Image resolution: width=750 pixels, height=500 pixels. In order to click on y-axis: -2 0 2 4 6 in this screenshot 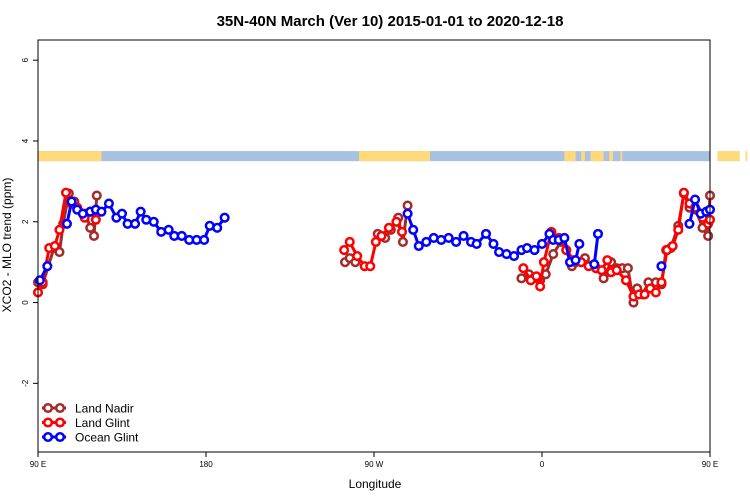, I will do `click(29, 222)`.